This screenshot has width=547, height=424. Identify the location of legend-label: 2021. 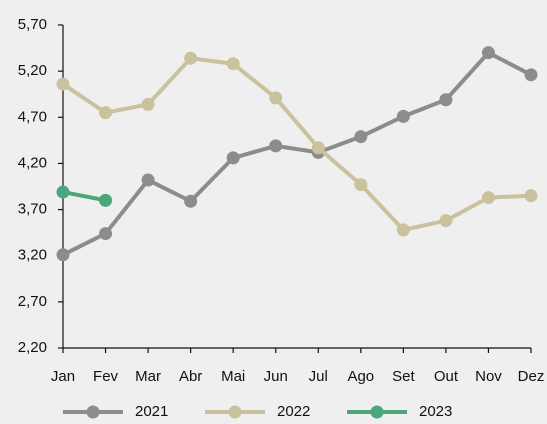
(151, 411).